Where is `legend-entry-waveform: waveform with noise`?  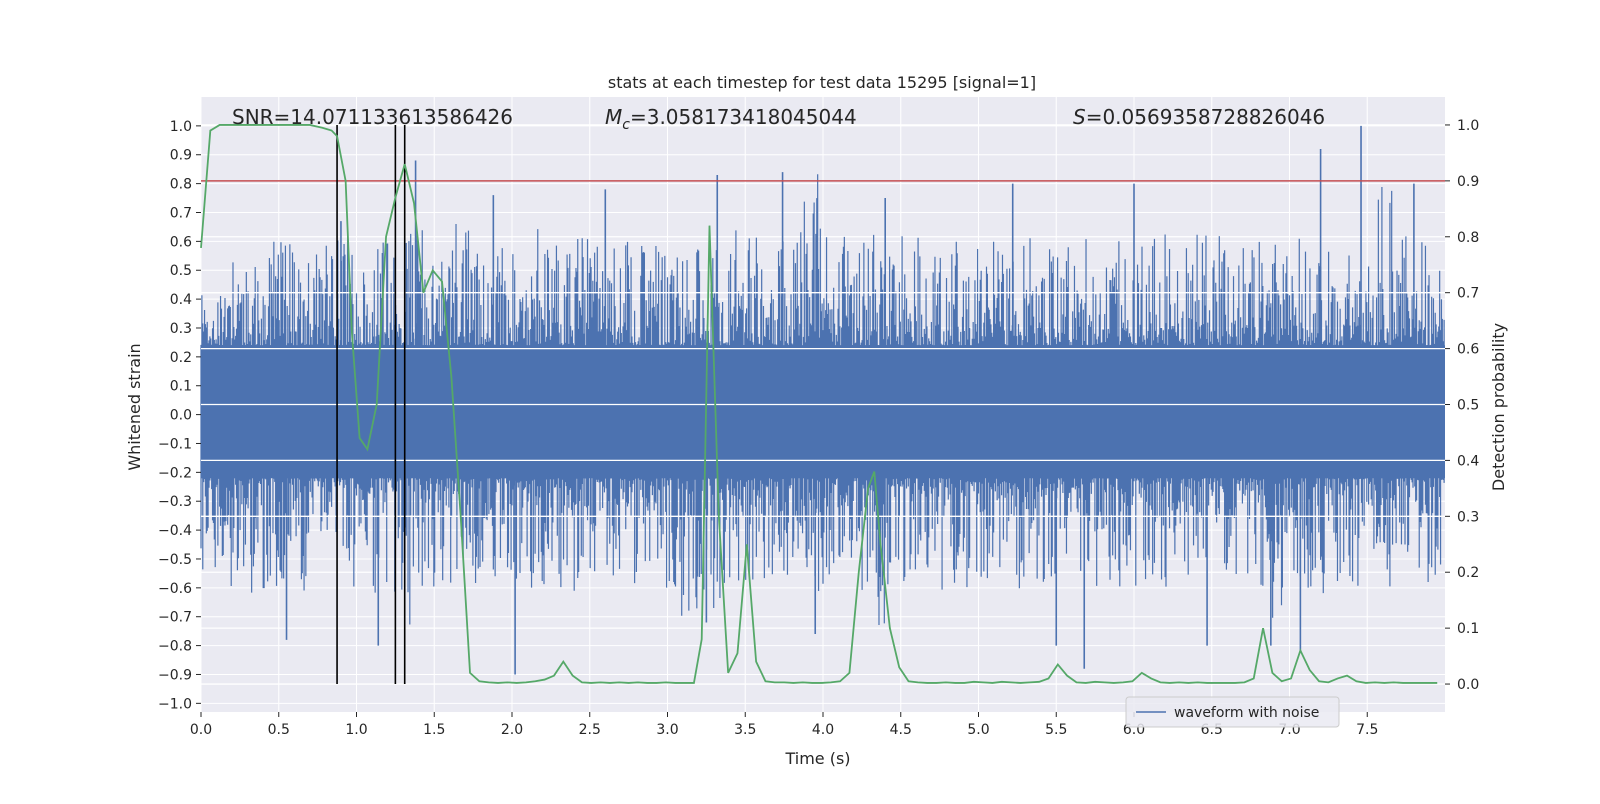
legend-entry-waveform: waveform with noise is located at coordinates (1246, 713).